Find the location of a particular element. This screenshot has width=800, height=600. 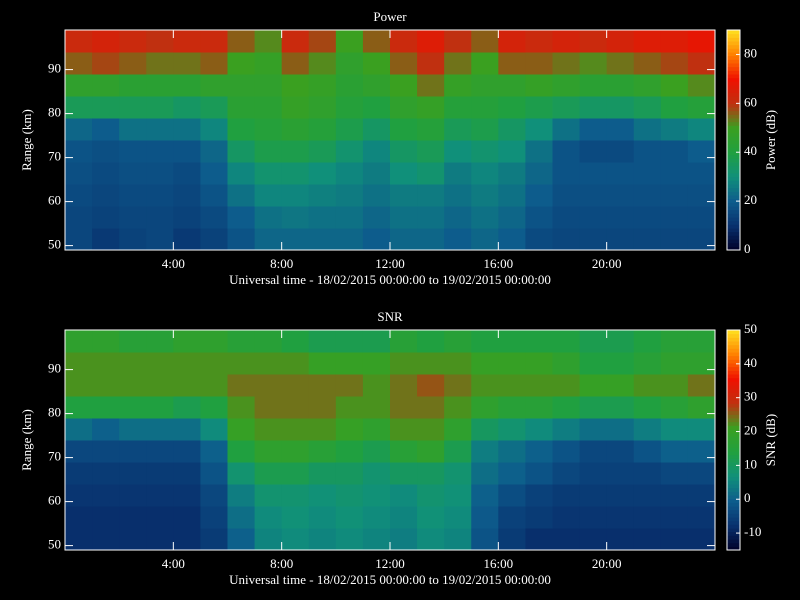

colorbar-label: Power (dB) is located at coordinates (770, 140).